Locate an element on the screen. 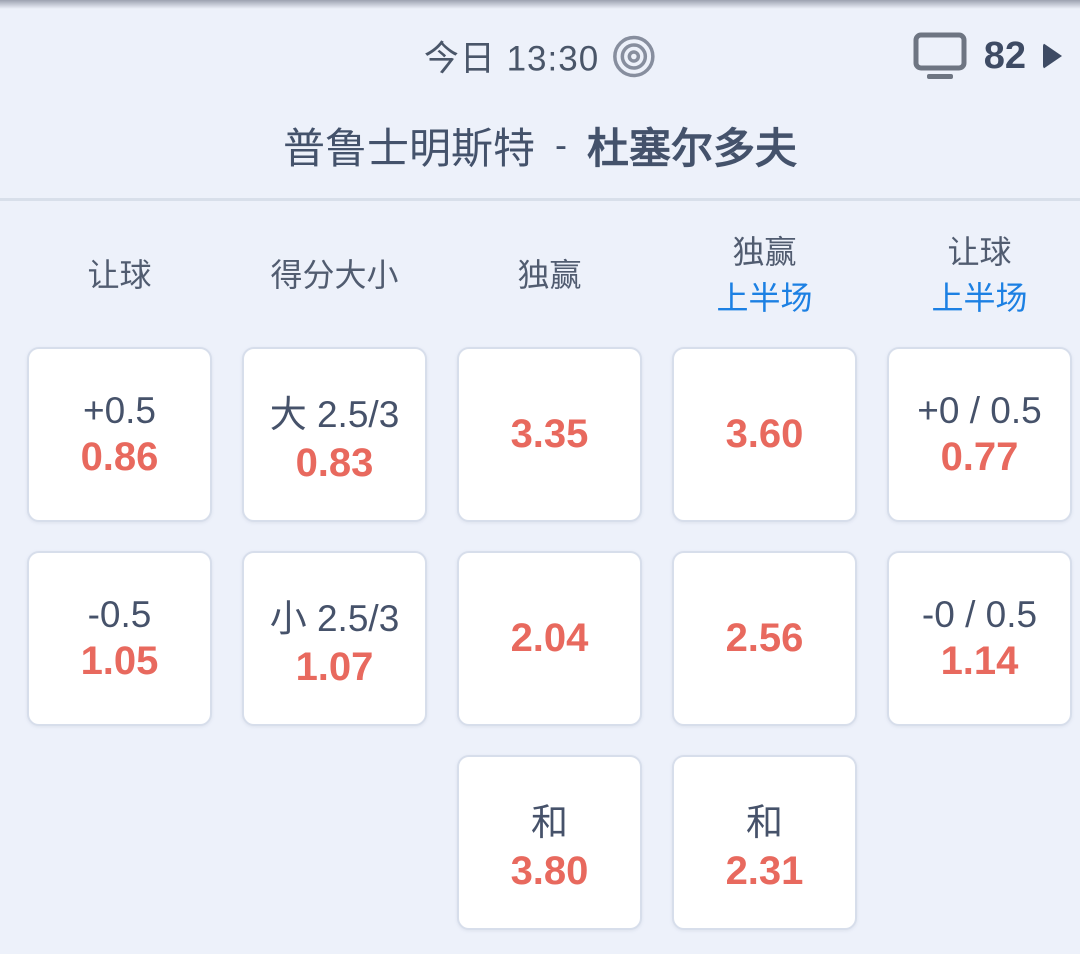 Image resolution: width=1080 pixels, height=954 pixels. odds-line-label: +0 / 0.5 is located at coordinates (979, 410).